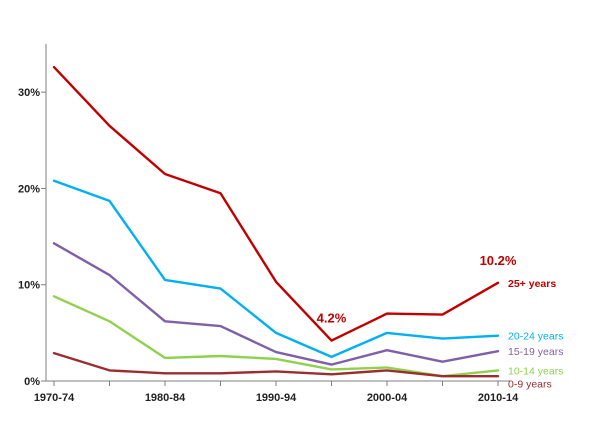  Describe the element at coordinates (387, 398) in the screenshot. I see `x-tick-label: 2000-04` at that location.